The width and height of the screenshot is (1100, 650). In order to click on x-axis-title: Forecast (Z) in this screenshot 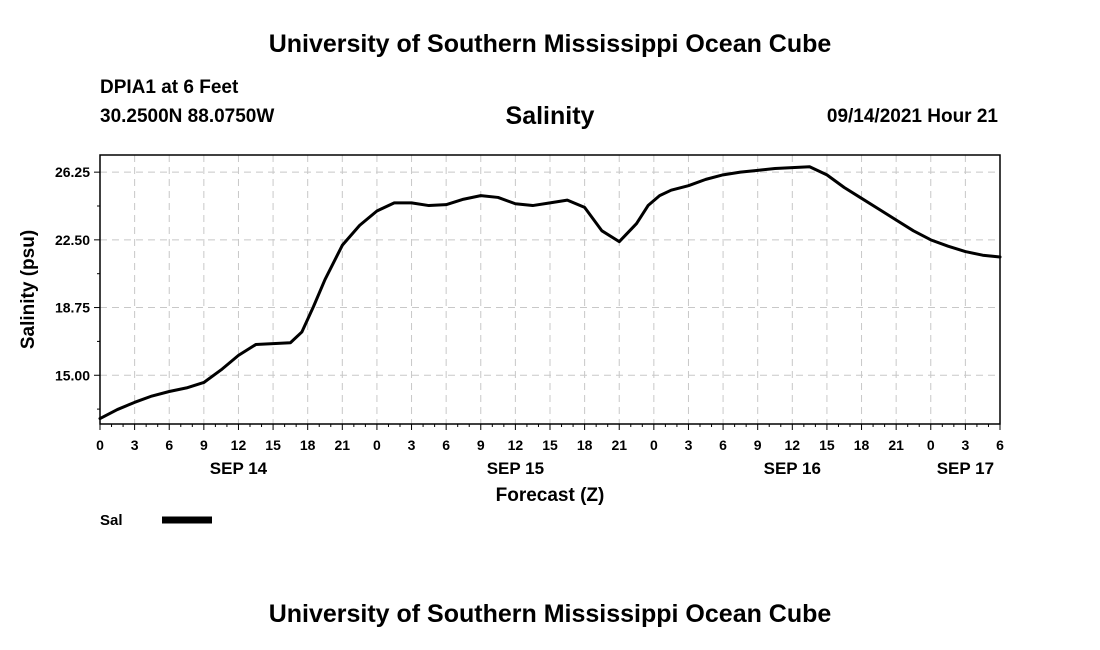, I will do `click(550, 495)`.